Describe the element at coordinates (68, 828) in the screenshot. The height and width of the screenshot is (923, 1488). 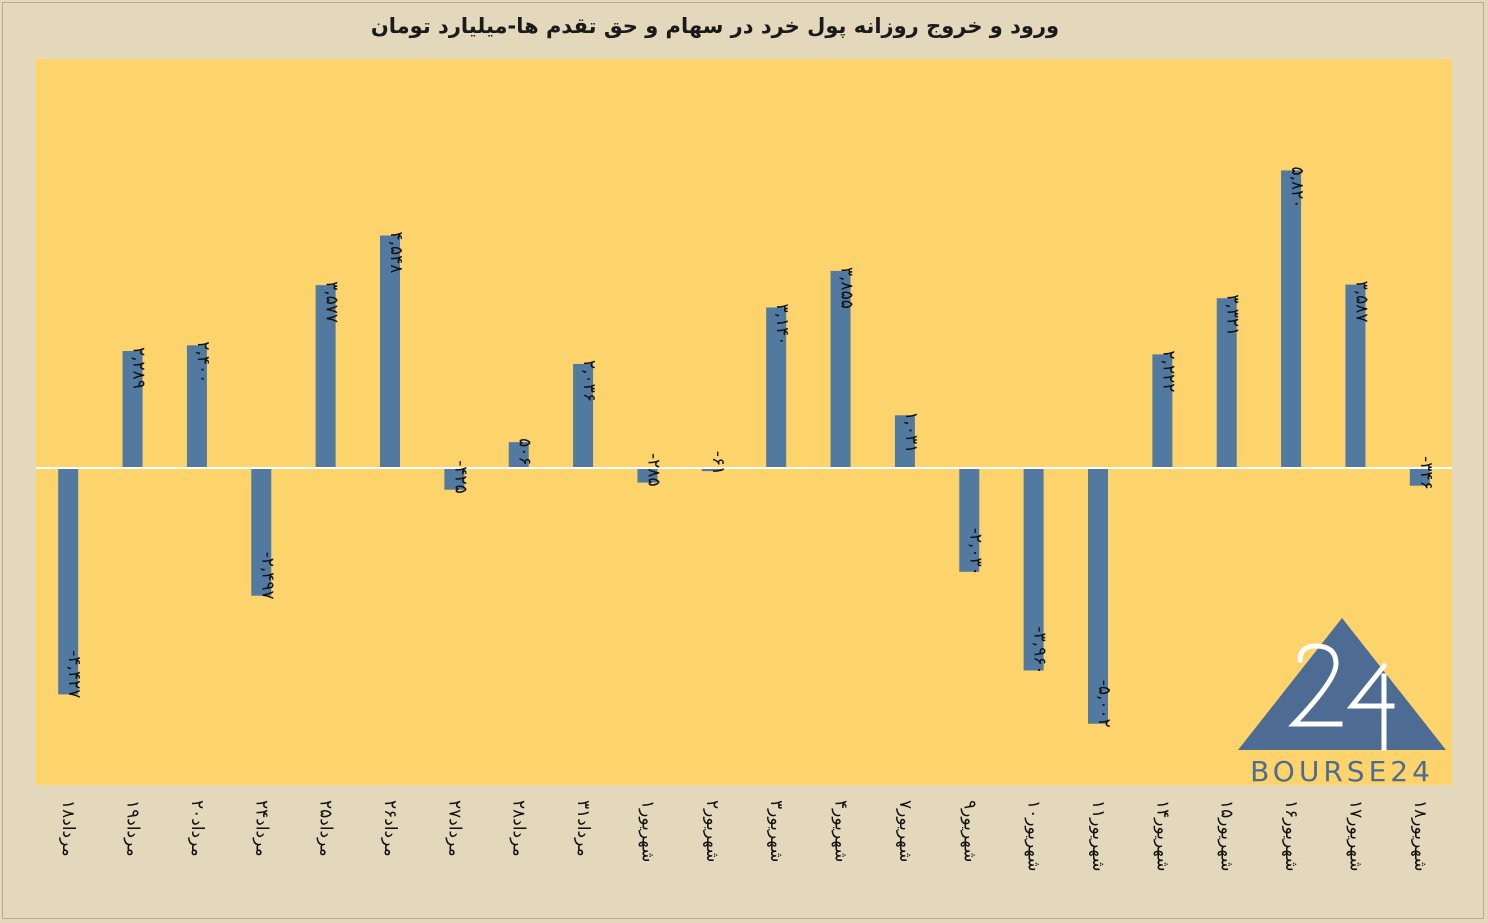
I see `category-label-1: ۱۸مرداد` at that location.